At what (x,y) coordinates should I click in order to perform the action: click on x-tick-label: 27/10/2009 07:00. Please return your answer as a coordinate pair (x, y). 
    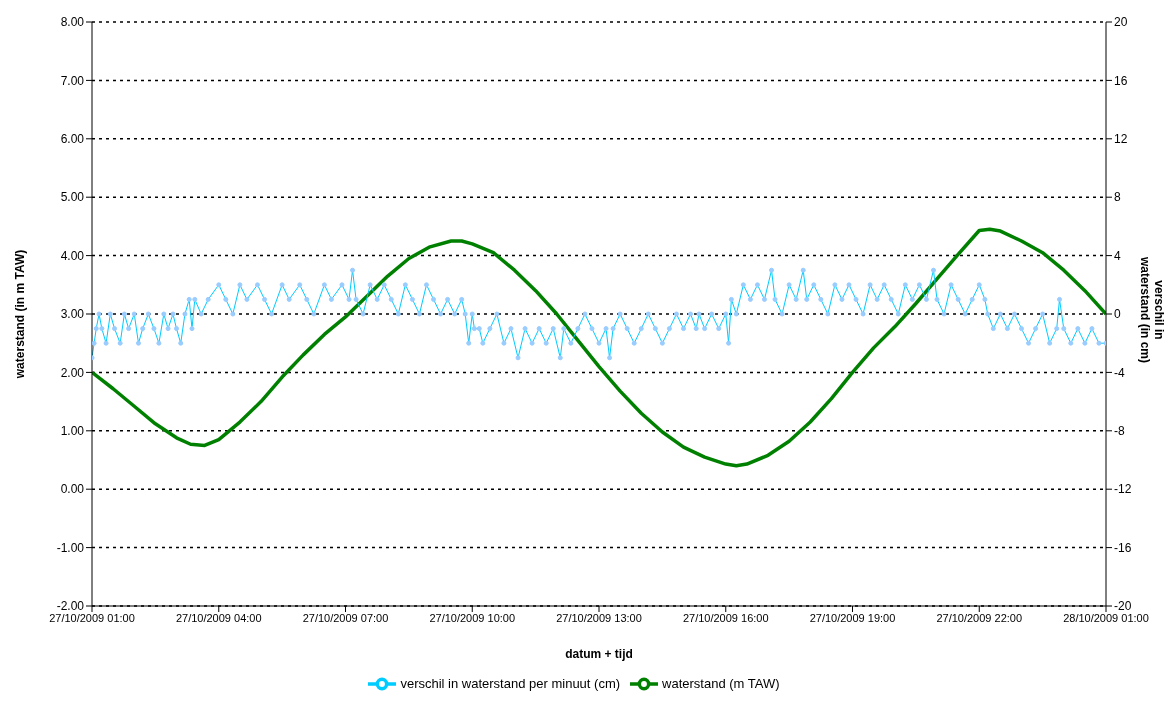
    Looking at the image, I should click on (345, 617).